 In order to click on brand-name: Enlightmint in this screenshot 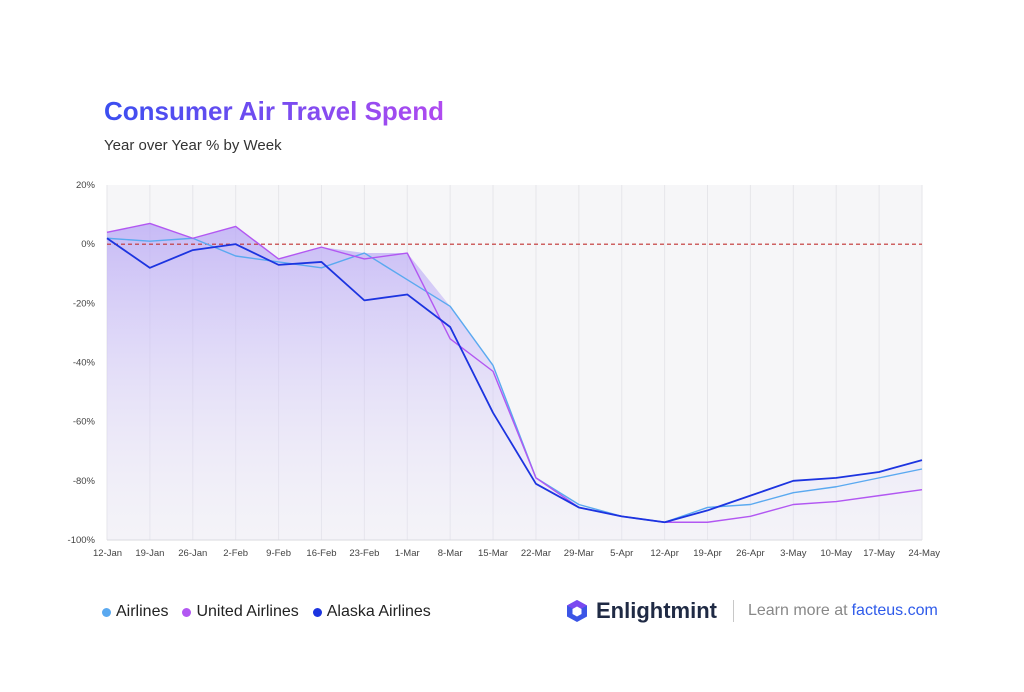, I will do `click(656, 610)`.